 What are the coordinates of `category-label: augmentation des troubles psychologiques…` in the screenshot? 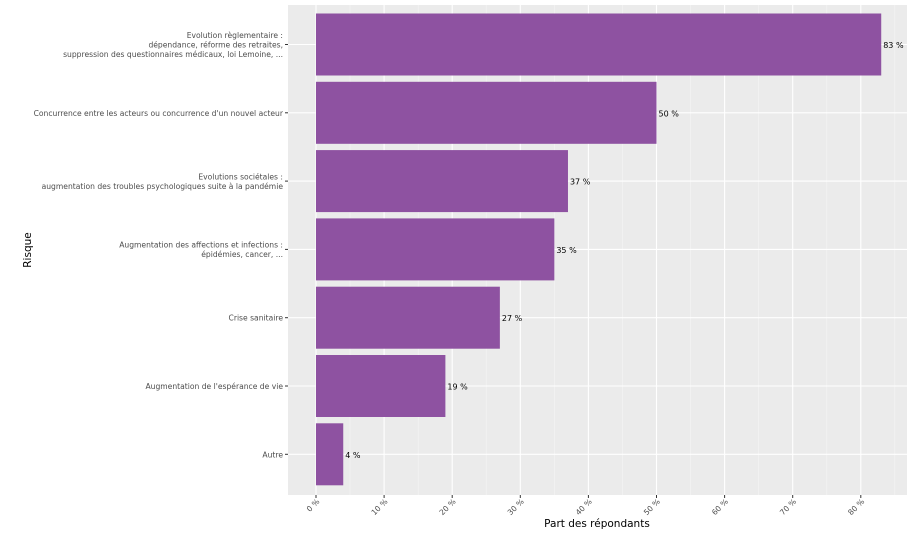 It's located at (163, 186).